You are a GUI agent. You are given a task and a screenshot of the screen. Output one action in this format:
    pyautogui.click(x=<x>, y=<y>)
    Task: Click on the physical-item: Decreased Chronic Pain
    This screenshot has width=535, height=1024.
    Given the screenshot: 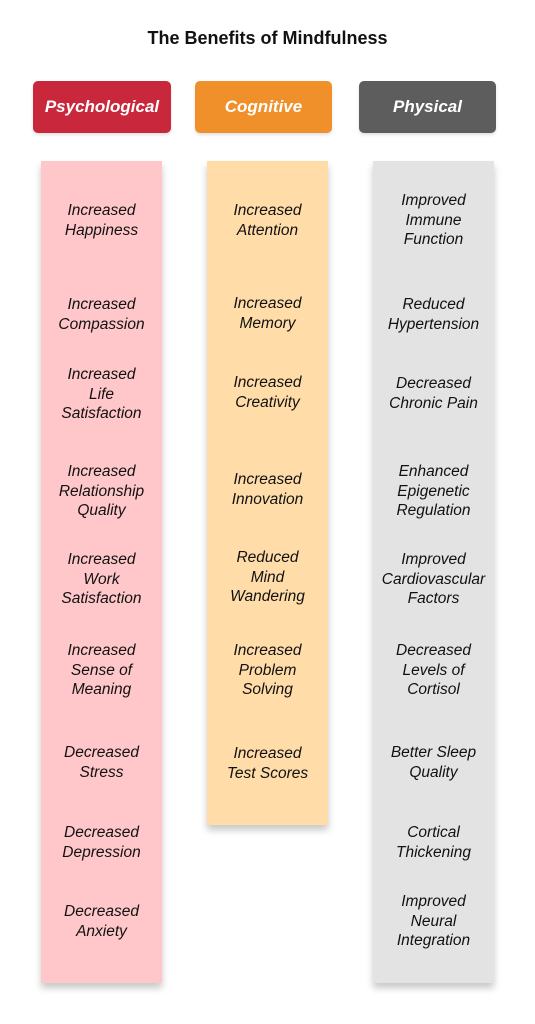 What is the action you would take?
    pyautogui.click(x=433, y=393)
    